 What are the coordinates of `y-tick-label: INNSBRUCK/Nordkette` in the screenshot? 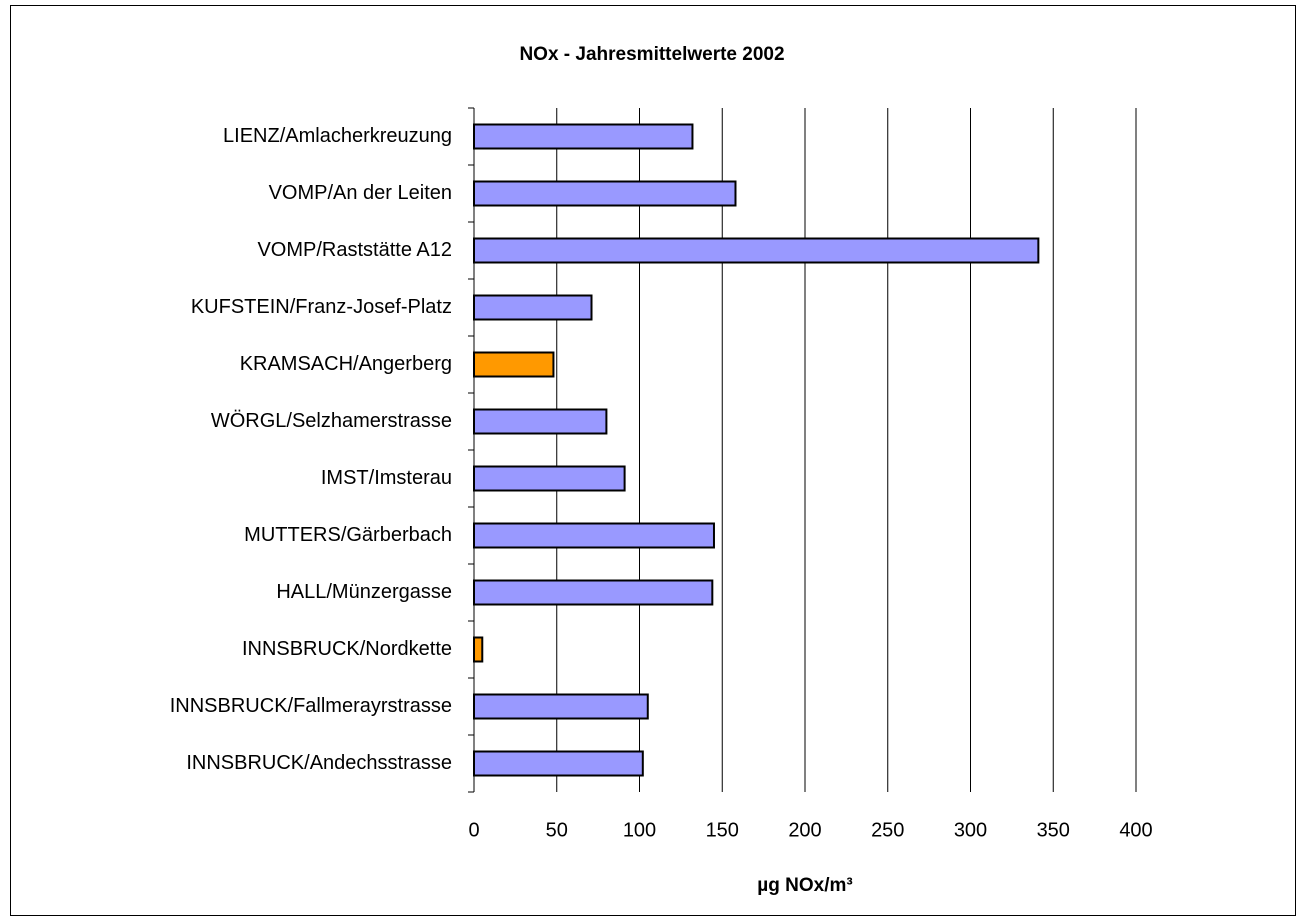 It's located at (347, 649).